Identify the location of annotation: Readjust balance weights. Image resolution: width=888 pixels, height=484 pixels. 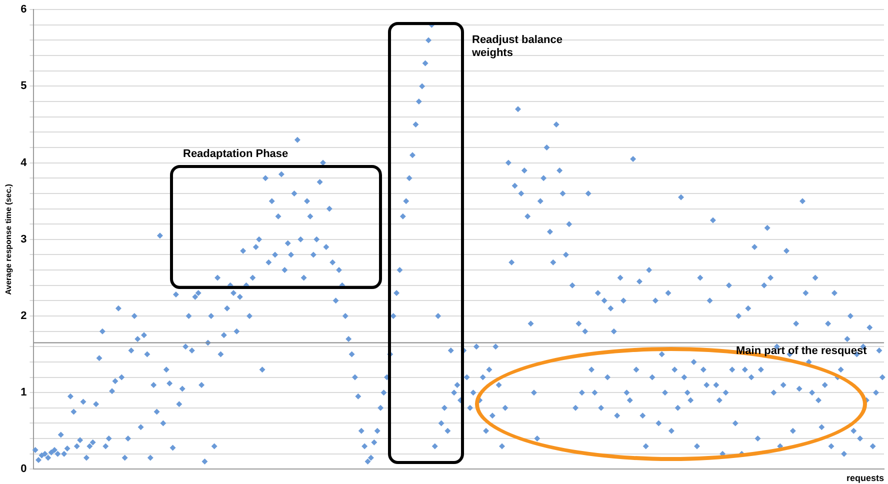
(518, 47).